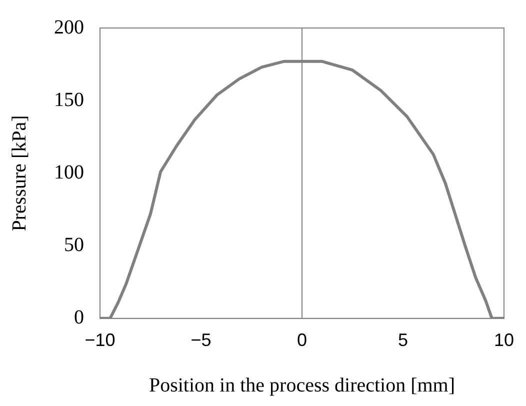 The width and height of the screenshot is (526, 406). I want to click on y-tick-label: 100, so click(69, 172).